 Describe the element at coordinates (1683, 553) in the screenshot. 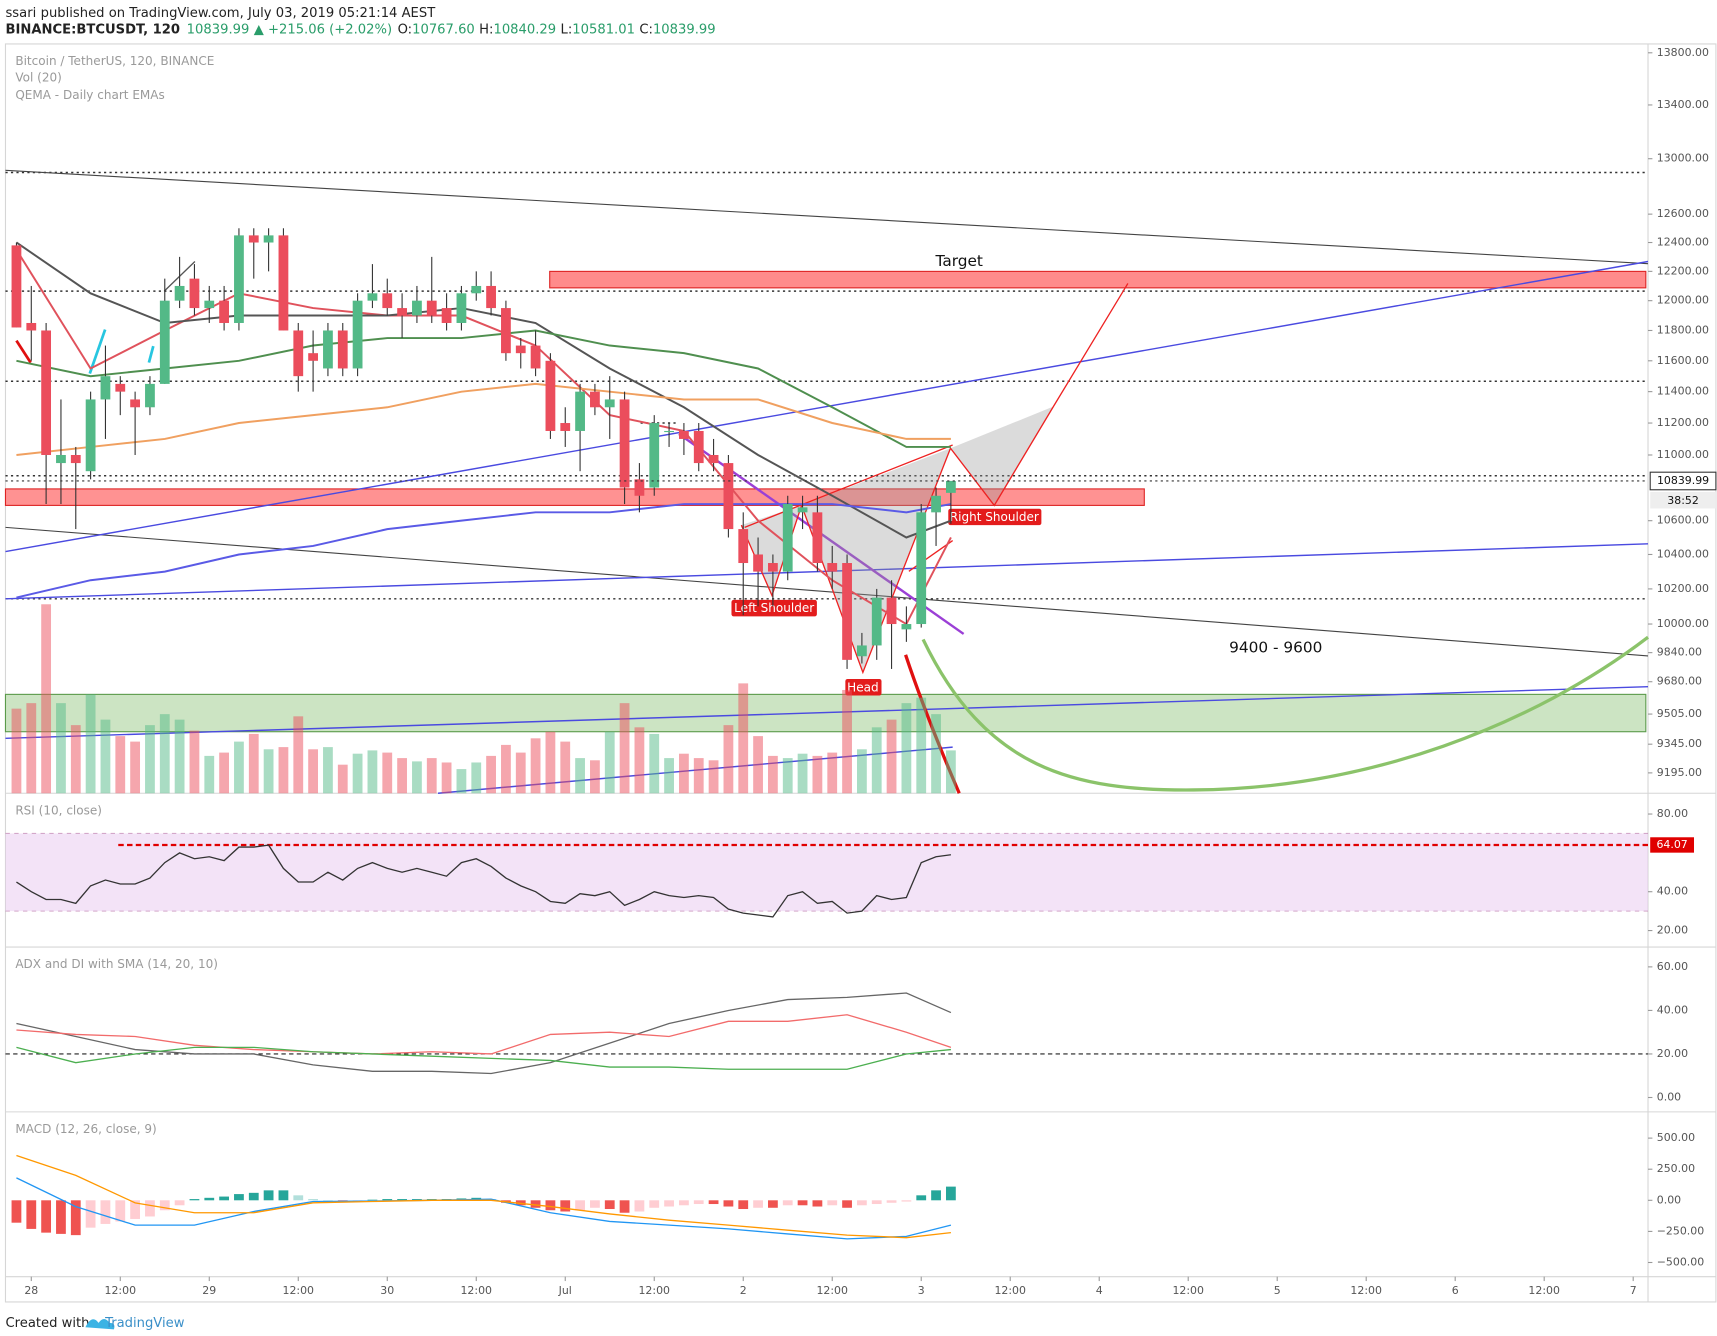

I see `y-tick-label: 10400.00` at that location.